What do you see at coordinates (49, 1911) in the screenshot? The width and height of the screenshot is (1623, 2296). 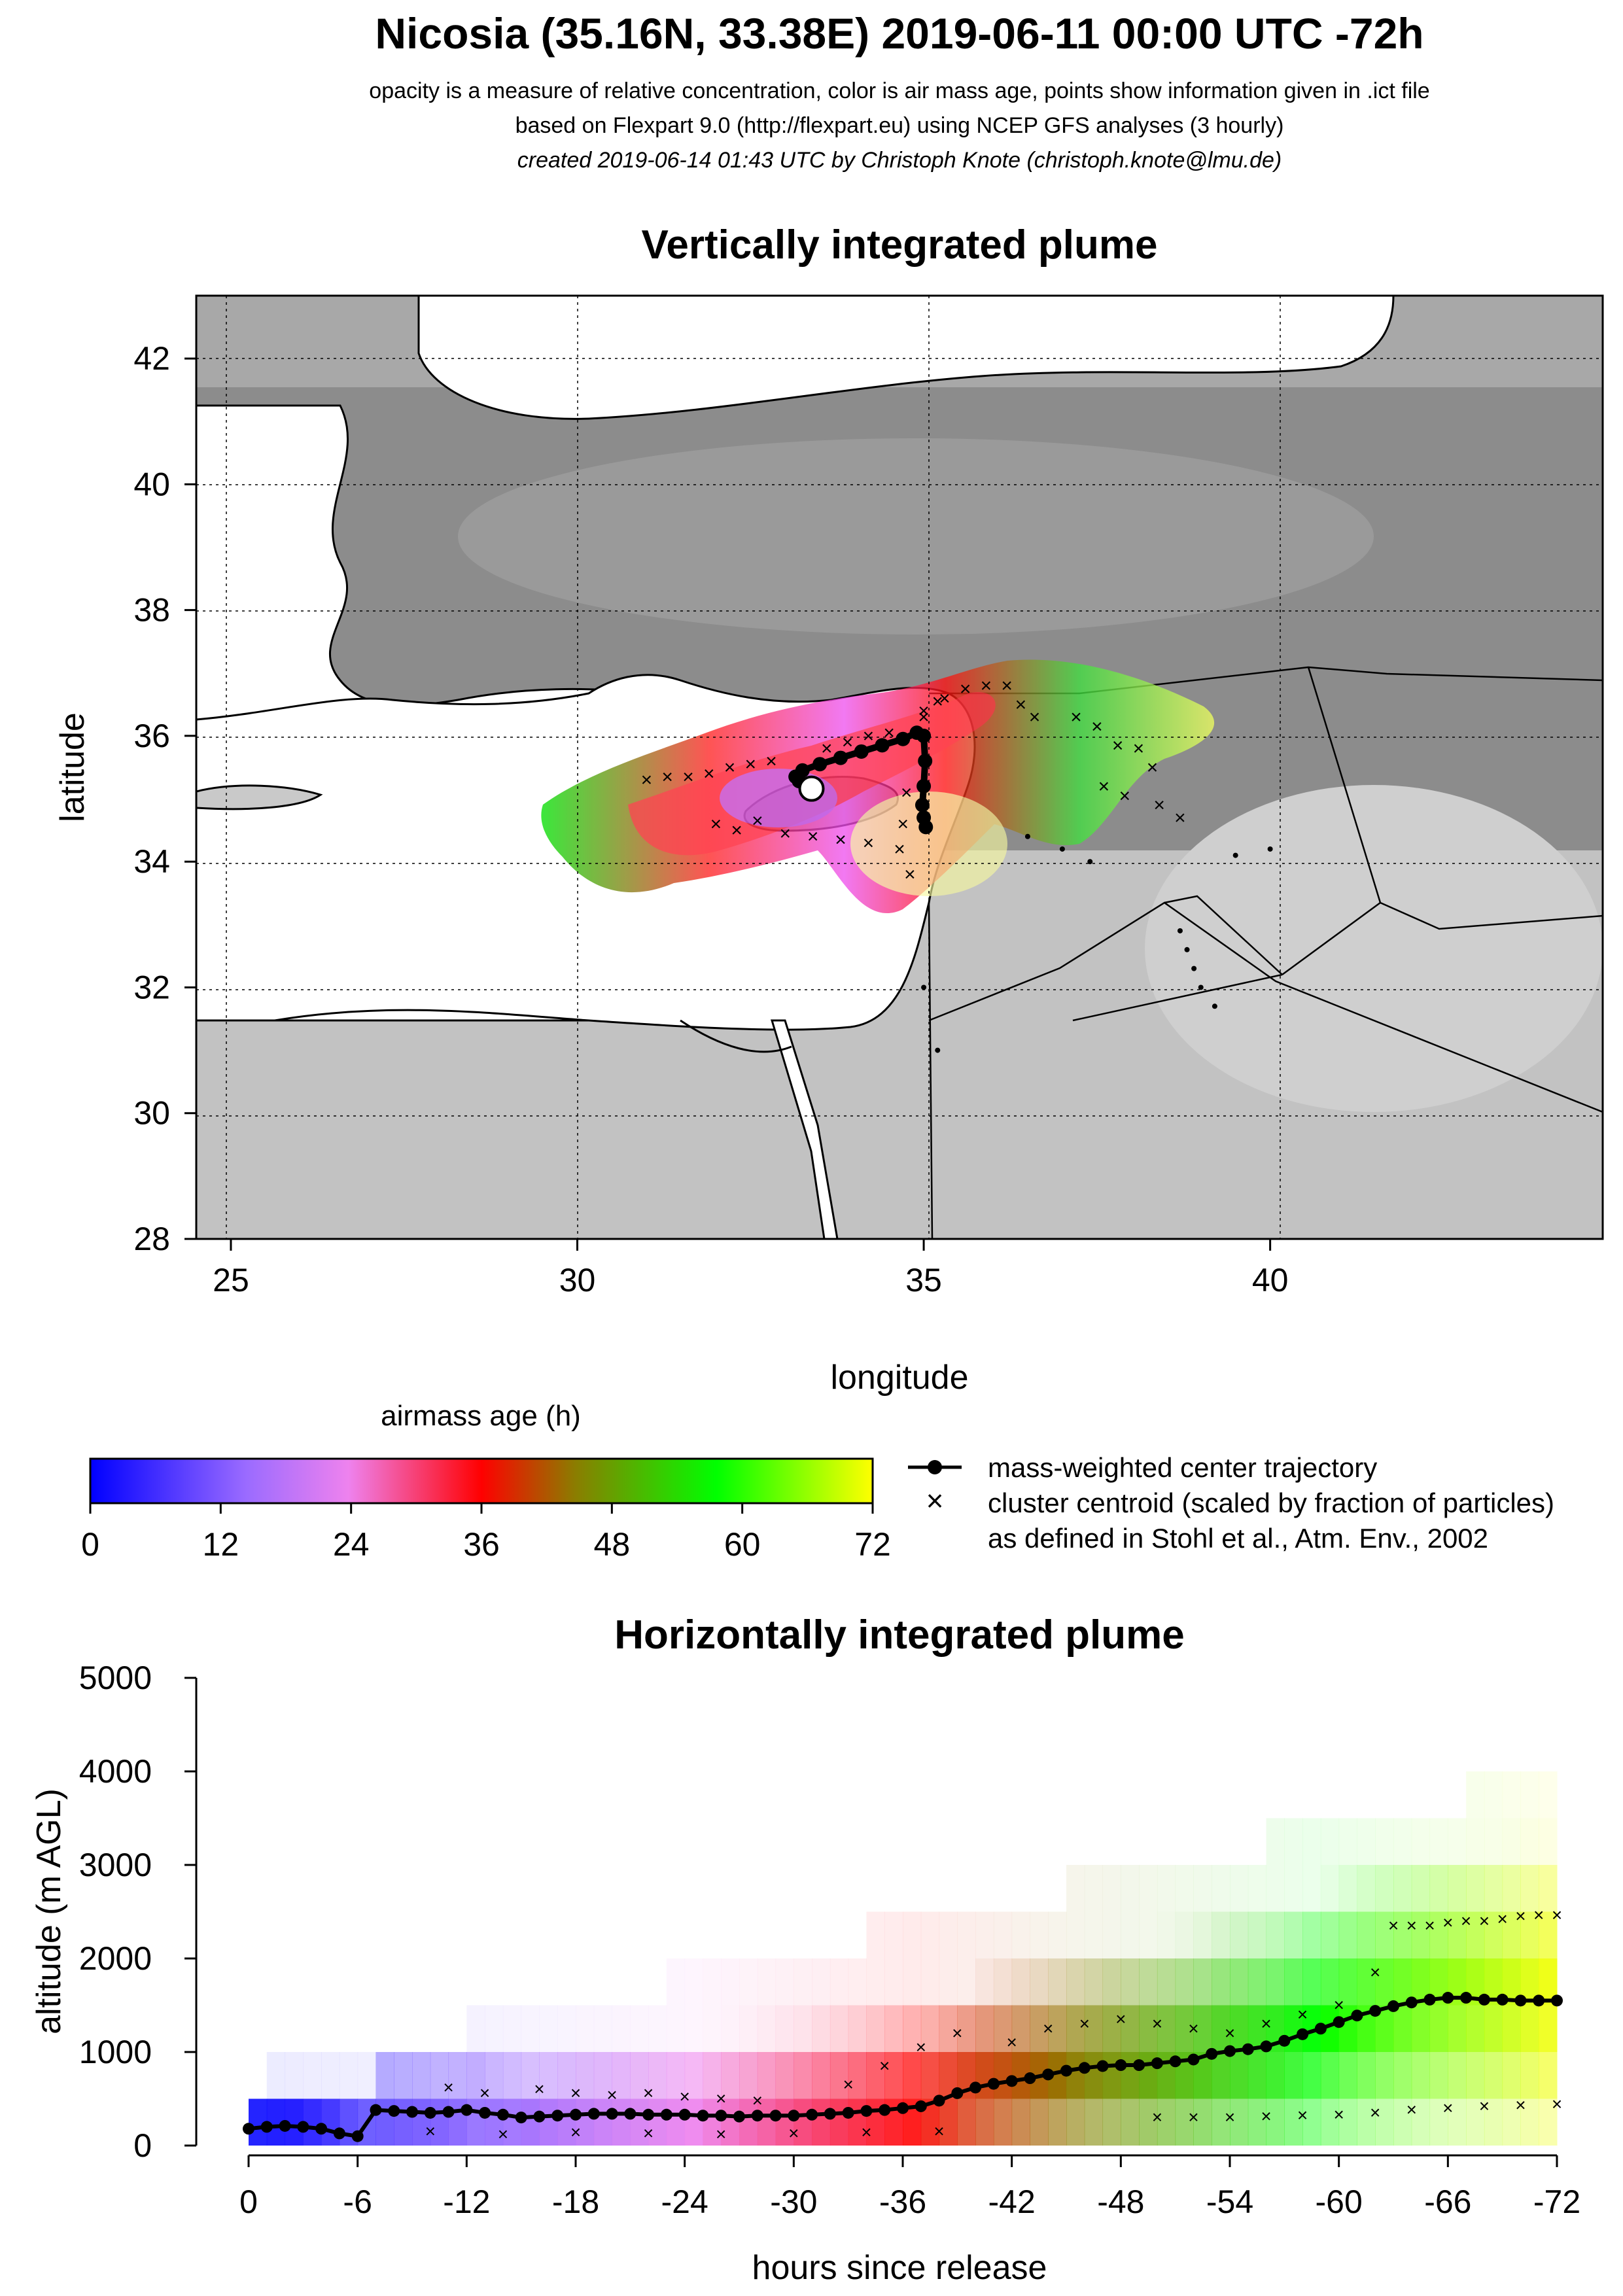 I see `profile-ylabel: altitude (m AGL)` at bounding box center [49, 1911].